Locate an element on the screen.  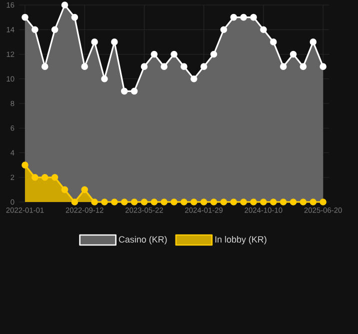
legend-label: In lobby (KR) is located at coordinates (240, 240).